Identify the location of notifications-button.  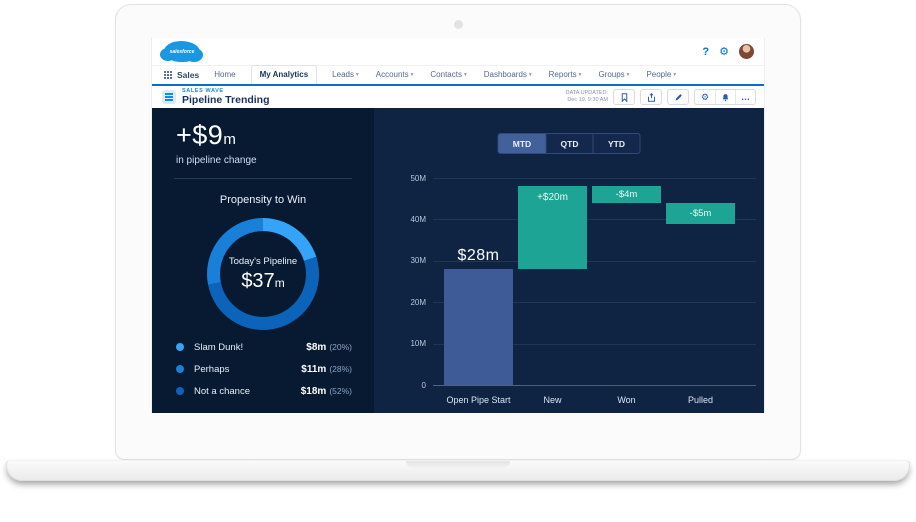
(725, 97).